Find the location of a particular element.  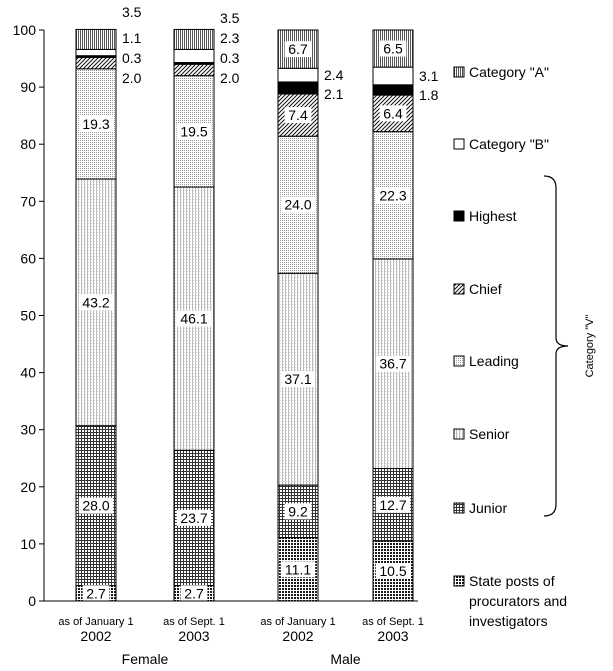

data-label: 6.5 is located at coordinates (393, 49).